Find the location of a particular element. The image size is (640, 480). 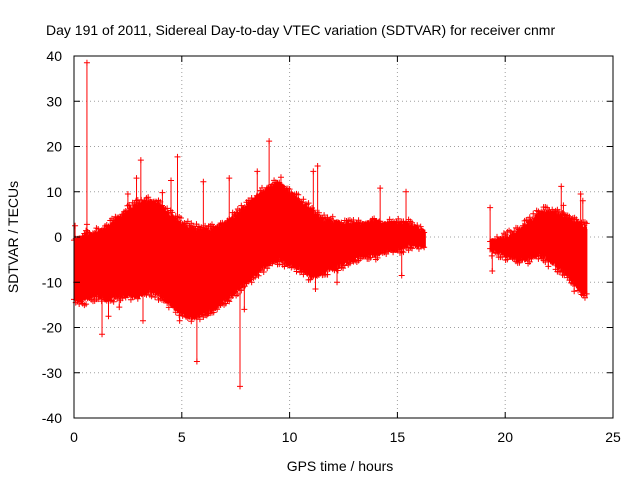

y-tick-labels: -40 -30 -20 -10 0 10 20 30 40 is located at coordinates (52, 237).